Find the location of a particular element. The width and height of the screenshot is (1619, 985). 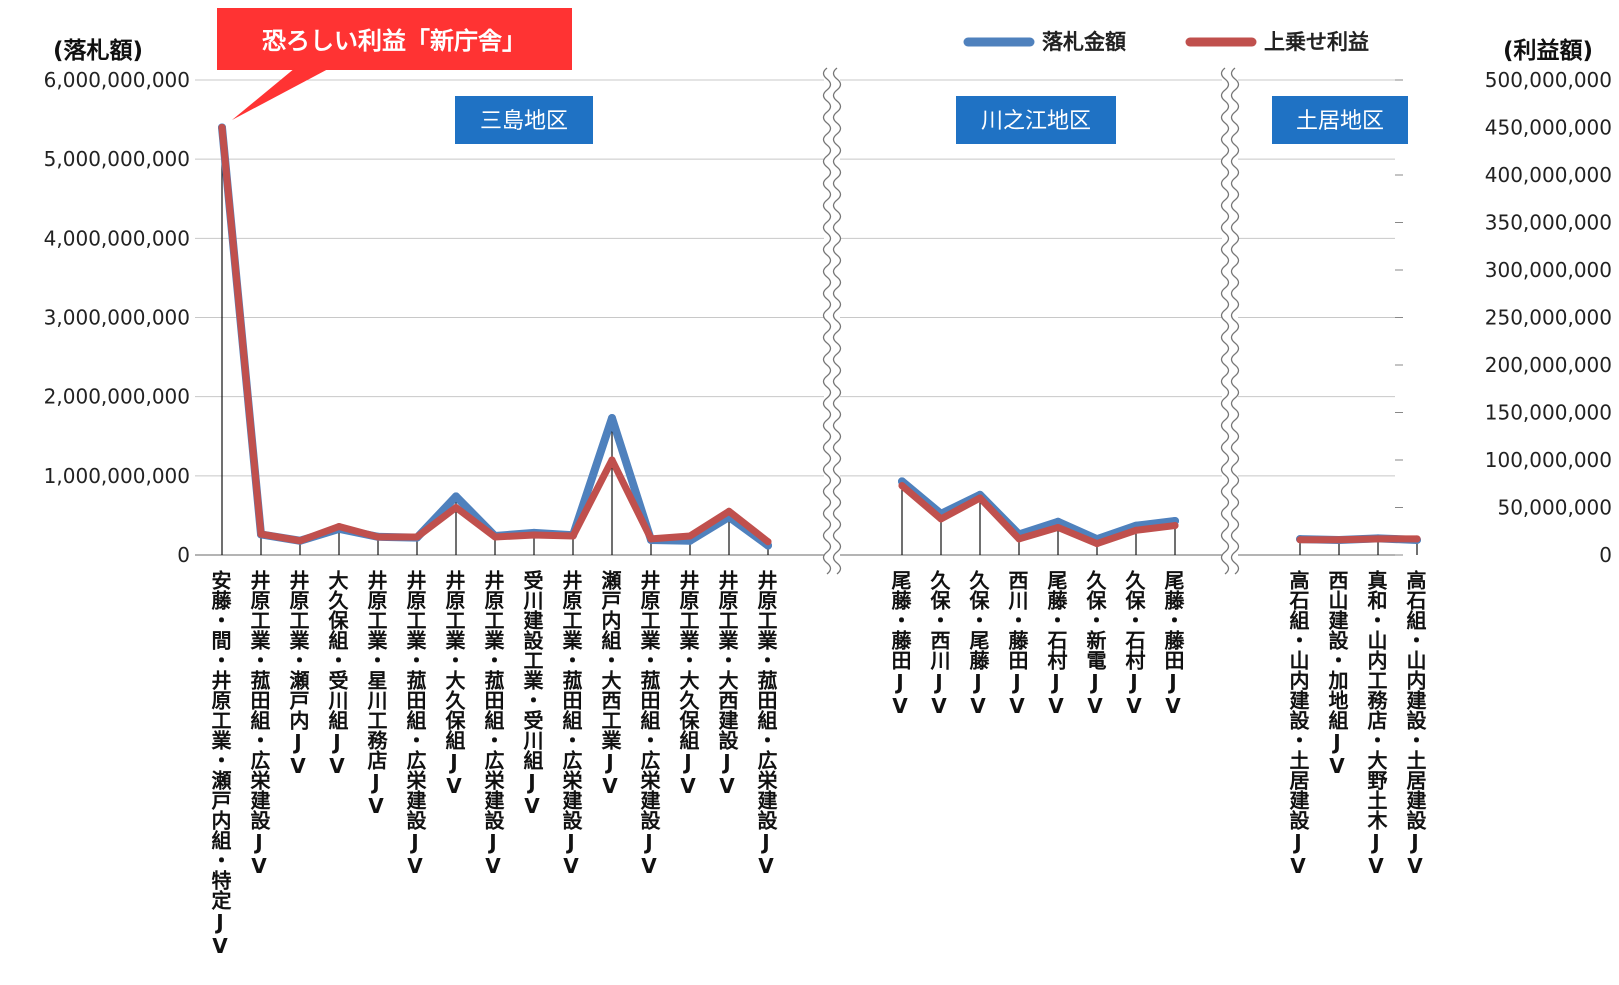

legend-label-bid: 落札金額 is located at coordinates (1084, 42).